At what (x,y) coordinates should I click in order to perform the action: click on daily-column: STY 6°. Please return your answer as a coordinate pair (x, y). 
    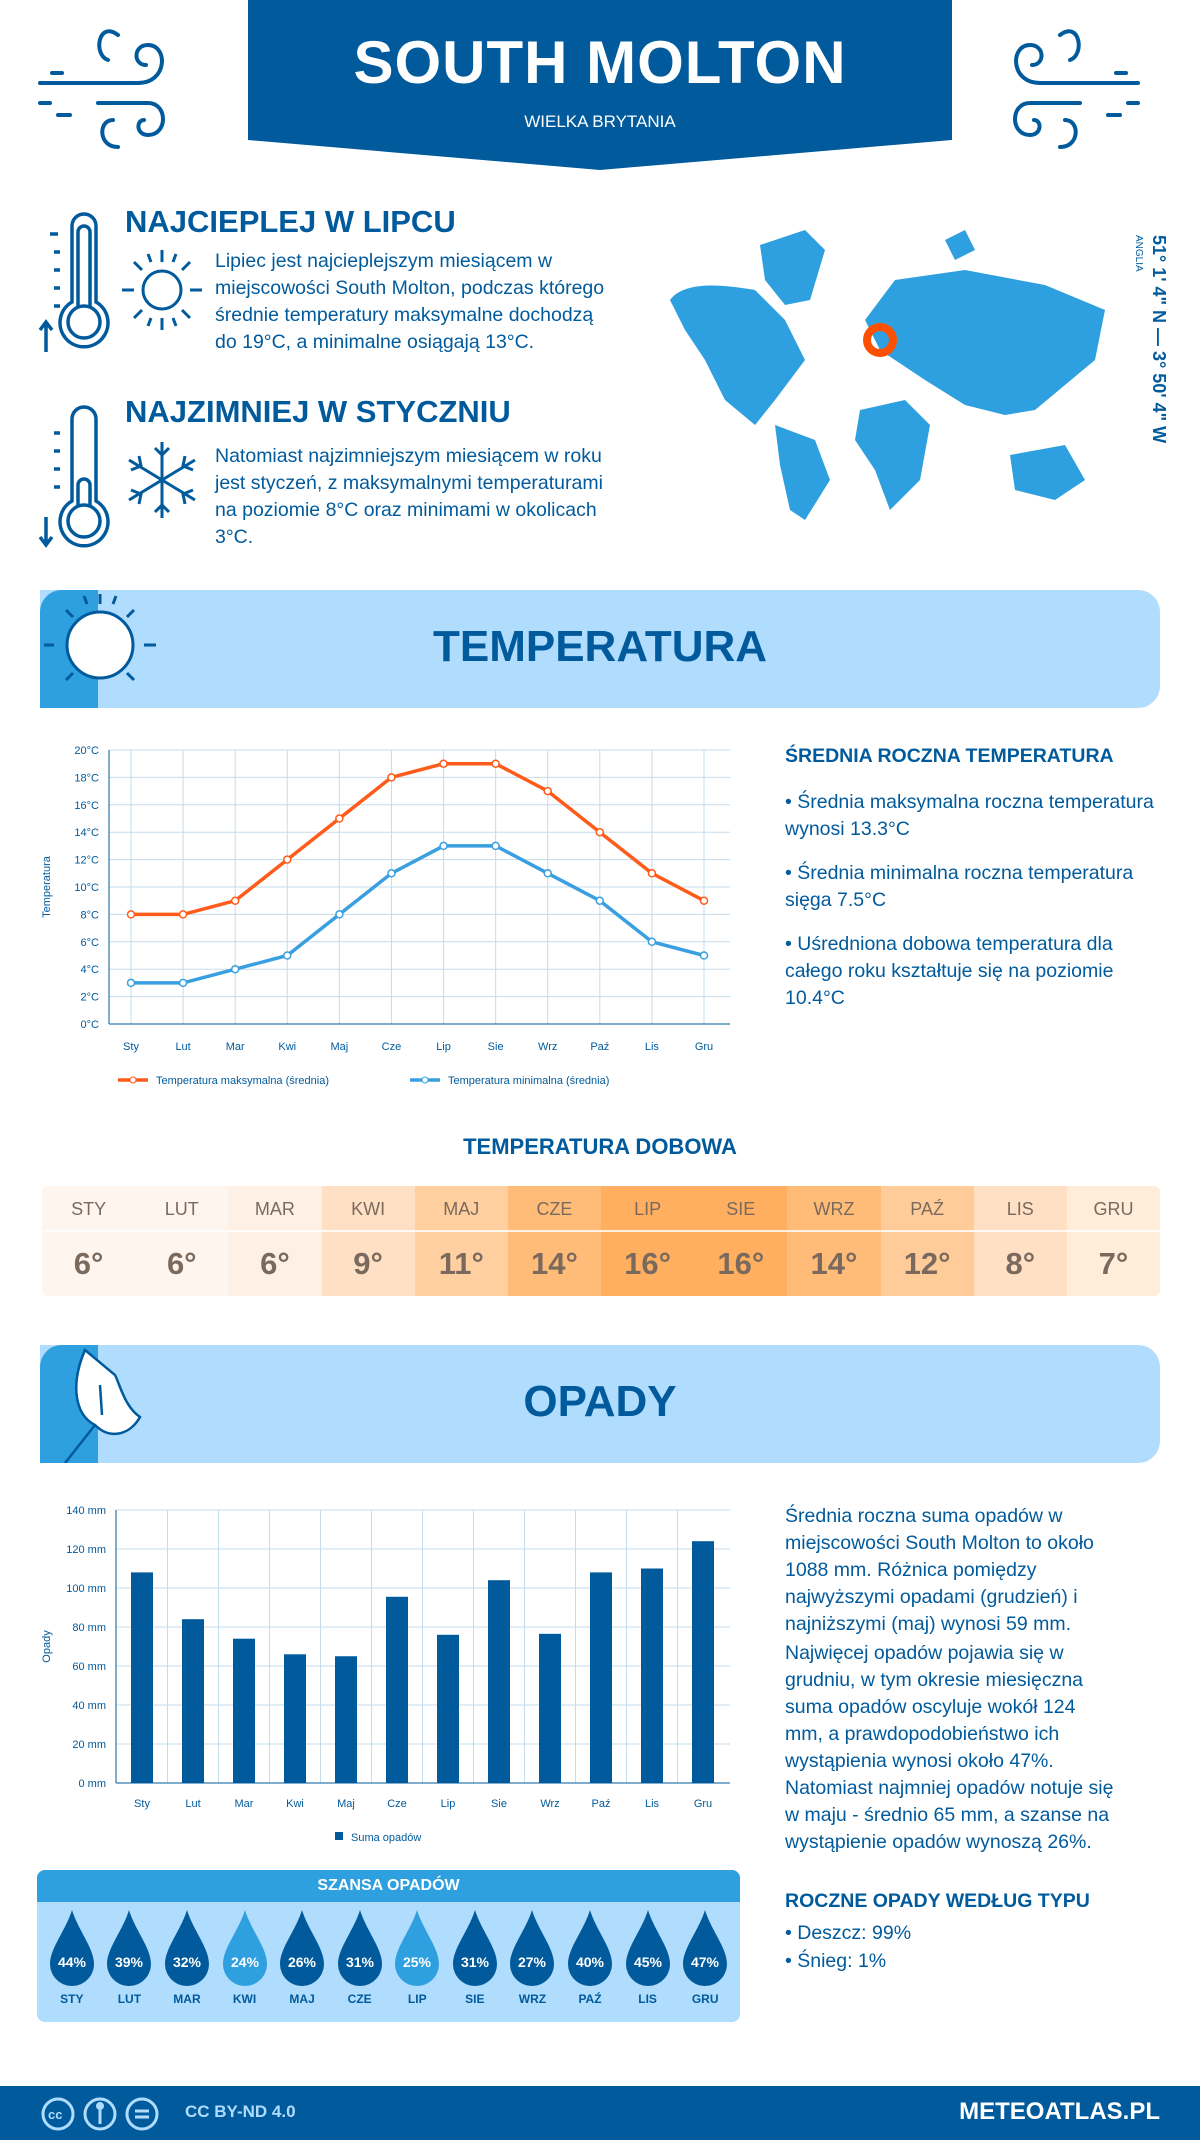
    Looking at the image, I should click on (89, 1241).